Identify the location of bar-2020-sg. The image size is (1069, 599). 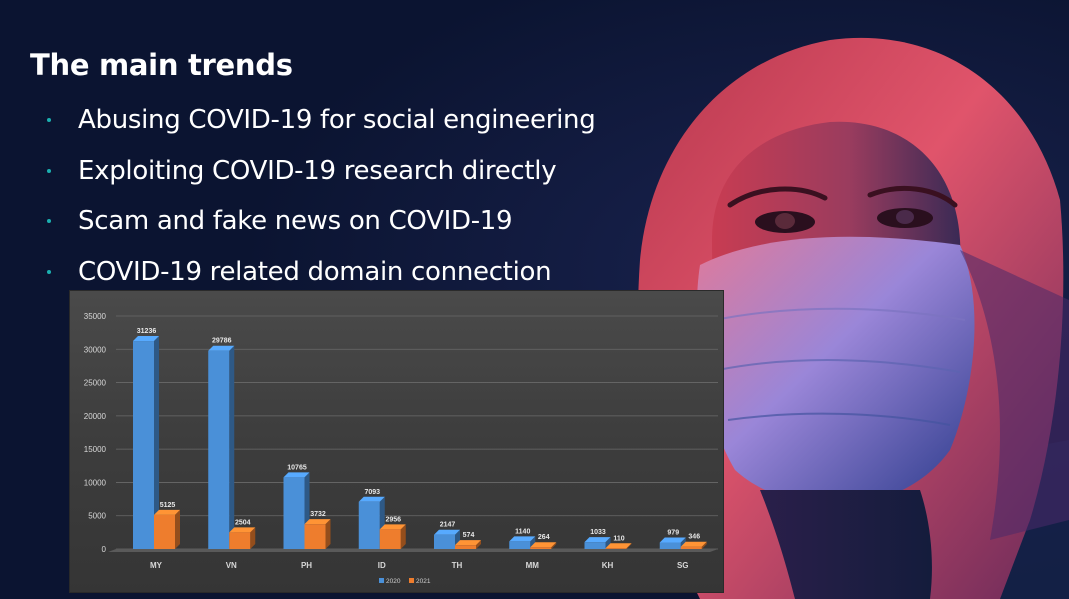
(670, 545).